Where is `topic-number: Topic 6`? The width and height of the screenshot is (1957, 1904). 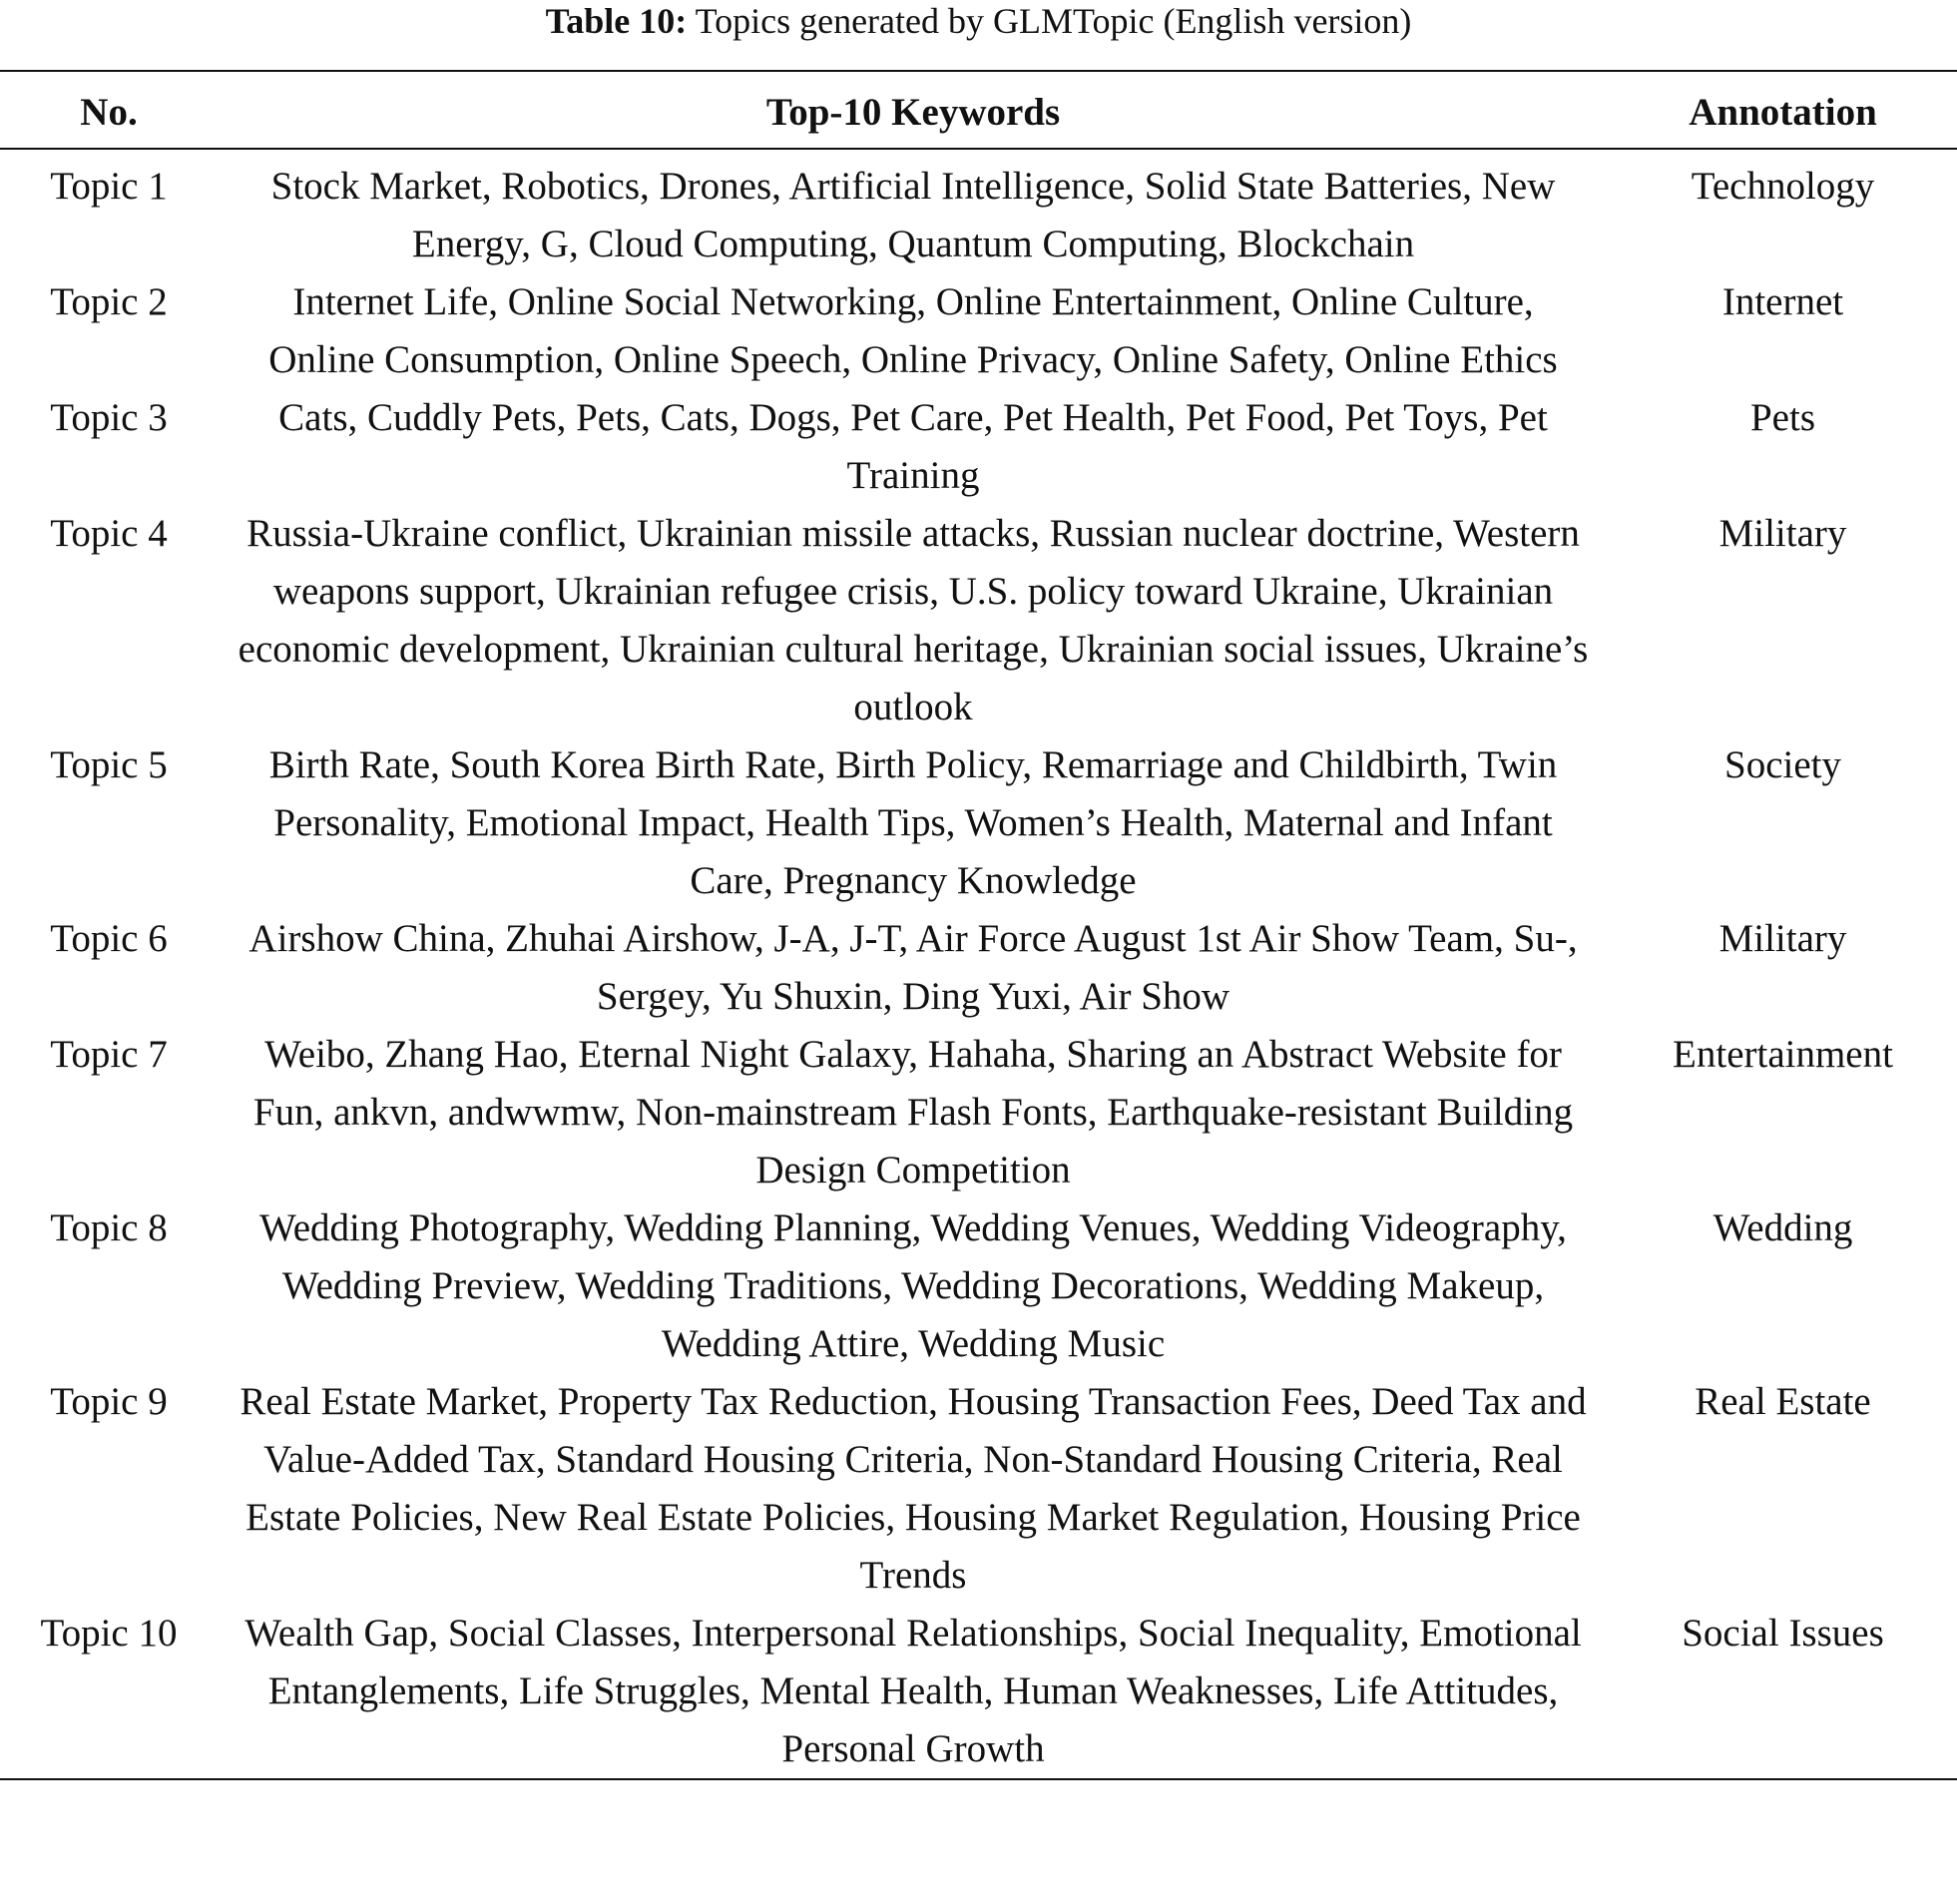 topic-number: Topic 6 is located at coordinates (109, 938).